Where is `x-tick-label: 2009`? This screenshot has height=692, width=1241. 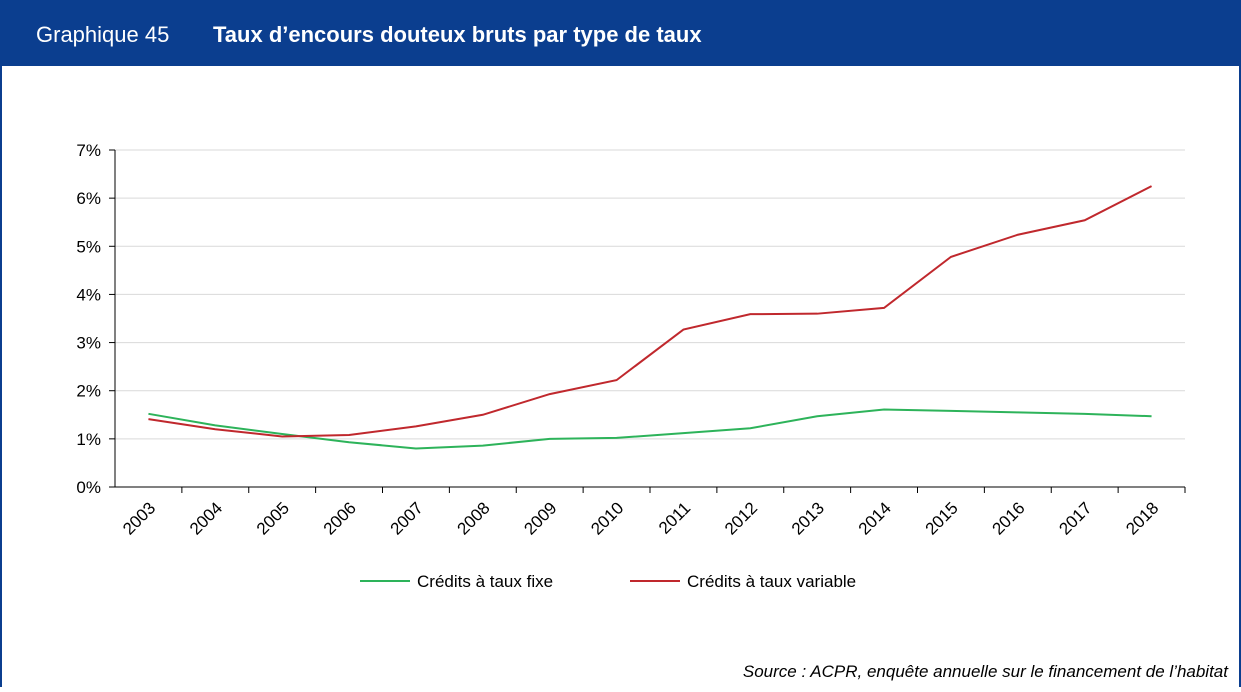
x-tick-label: 2009 is located at coordinates (540, 518).